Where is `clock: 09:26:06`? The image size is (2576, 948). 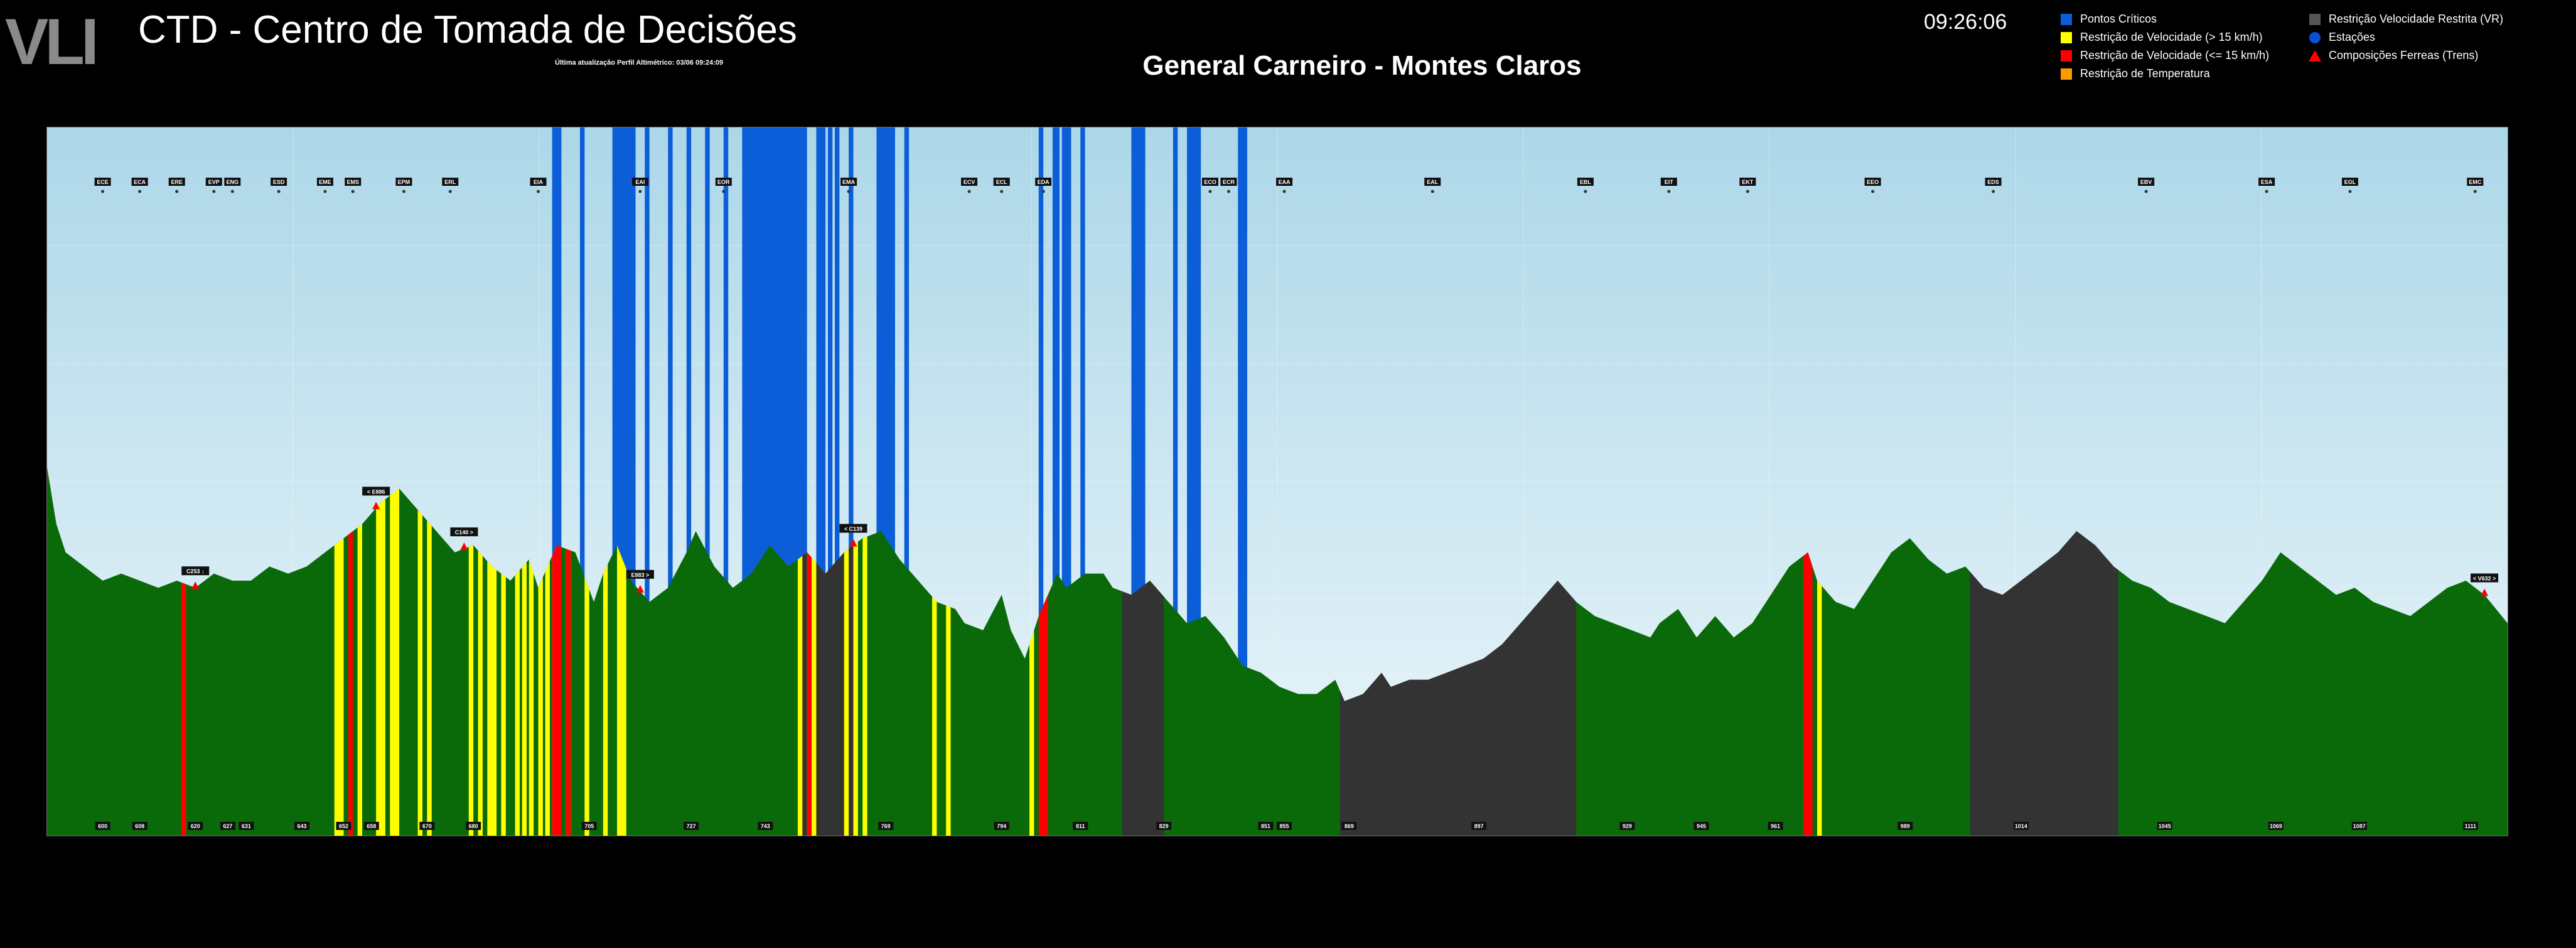 clock: 09:26:06 is located at coordinates (1965, 22).